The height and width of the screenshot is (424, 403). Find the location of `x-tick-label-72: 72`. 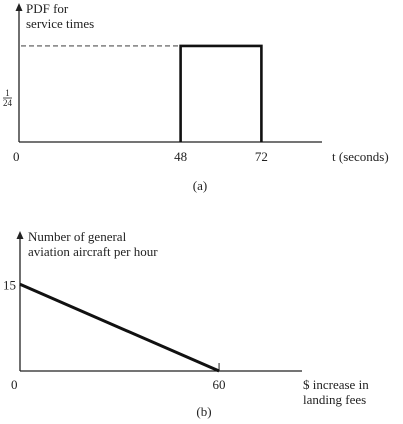

x-tick-label-72: 72 is located at coordinates (261, 156).